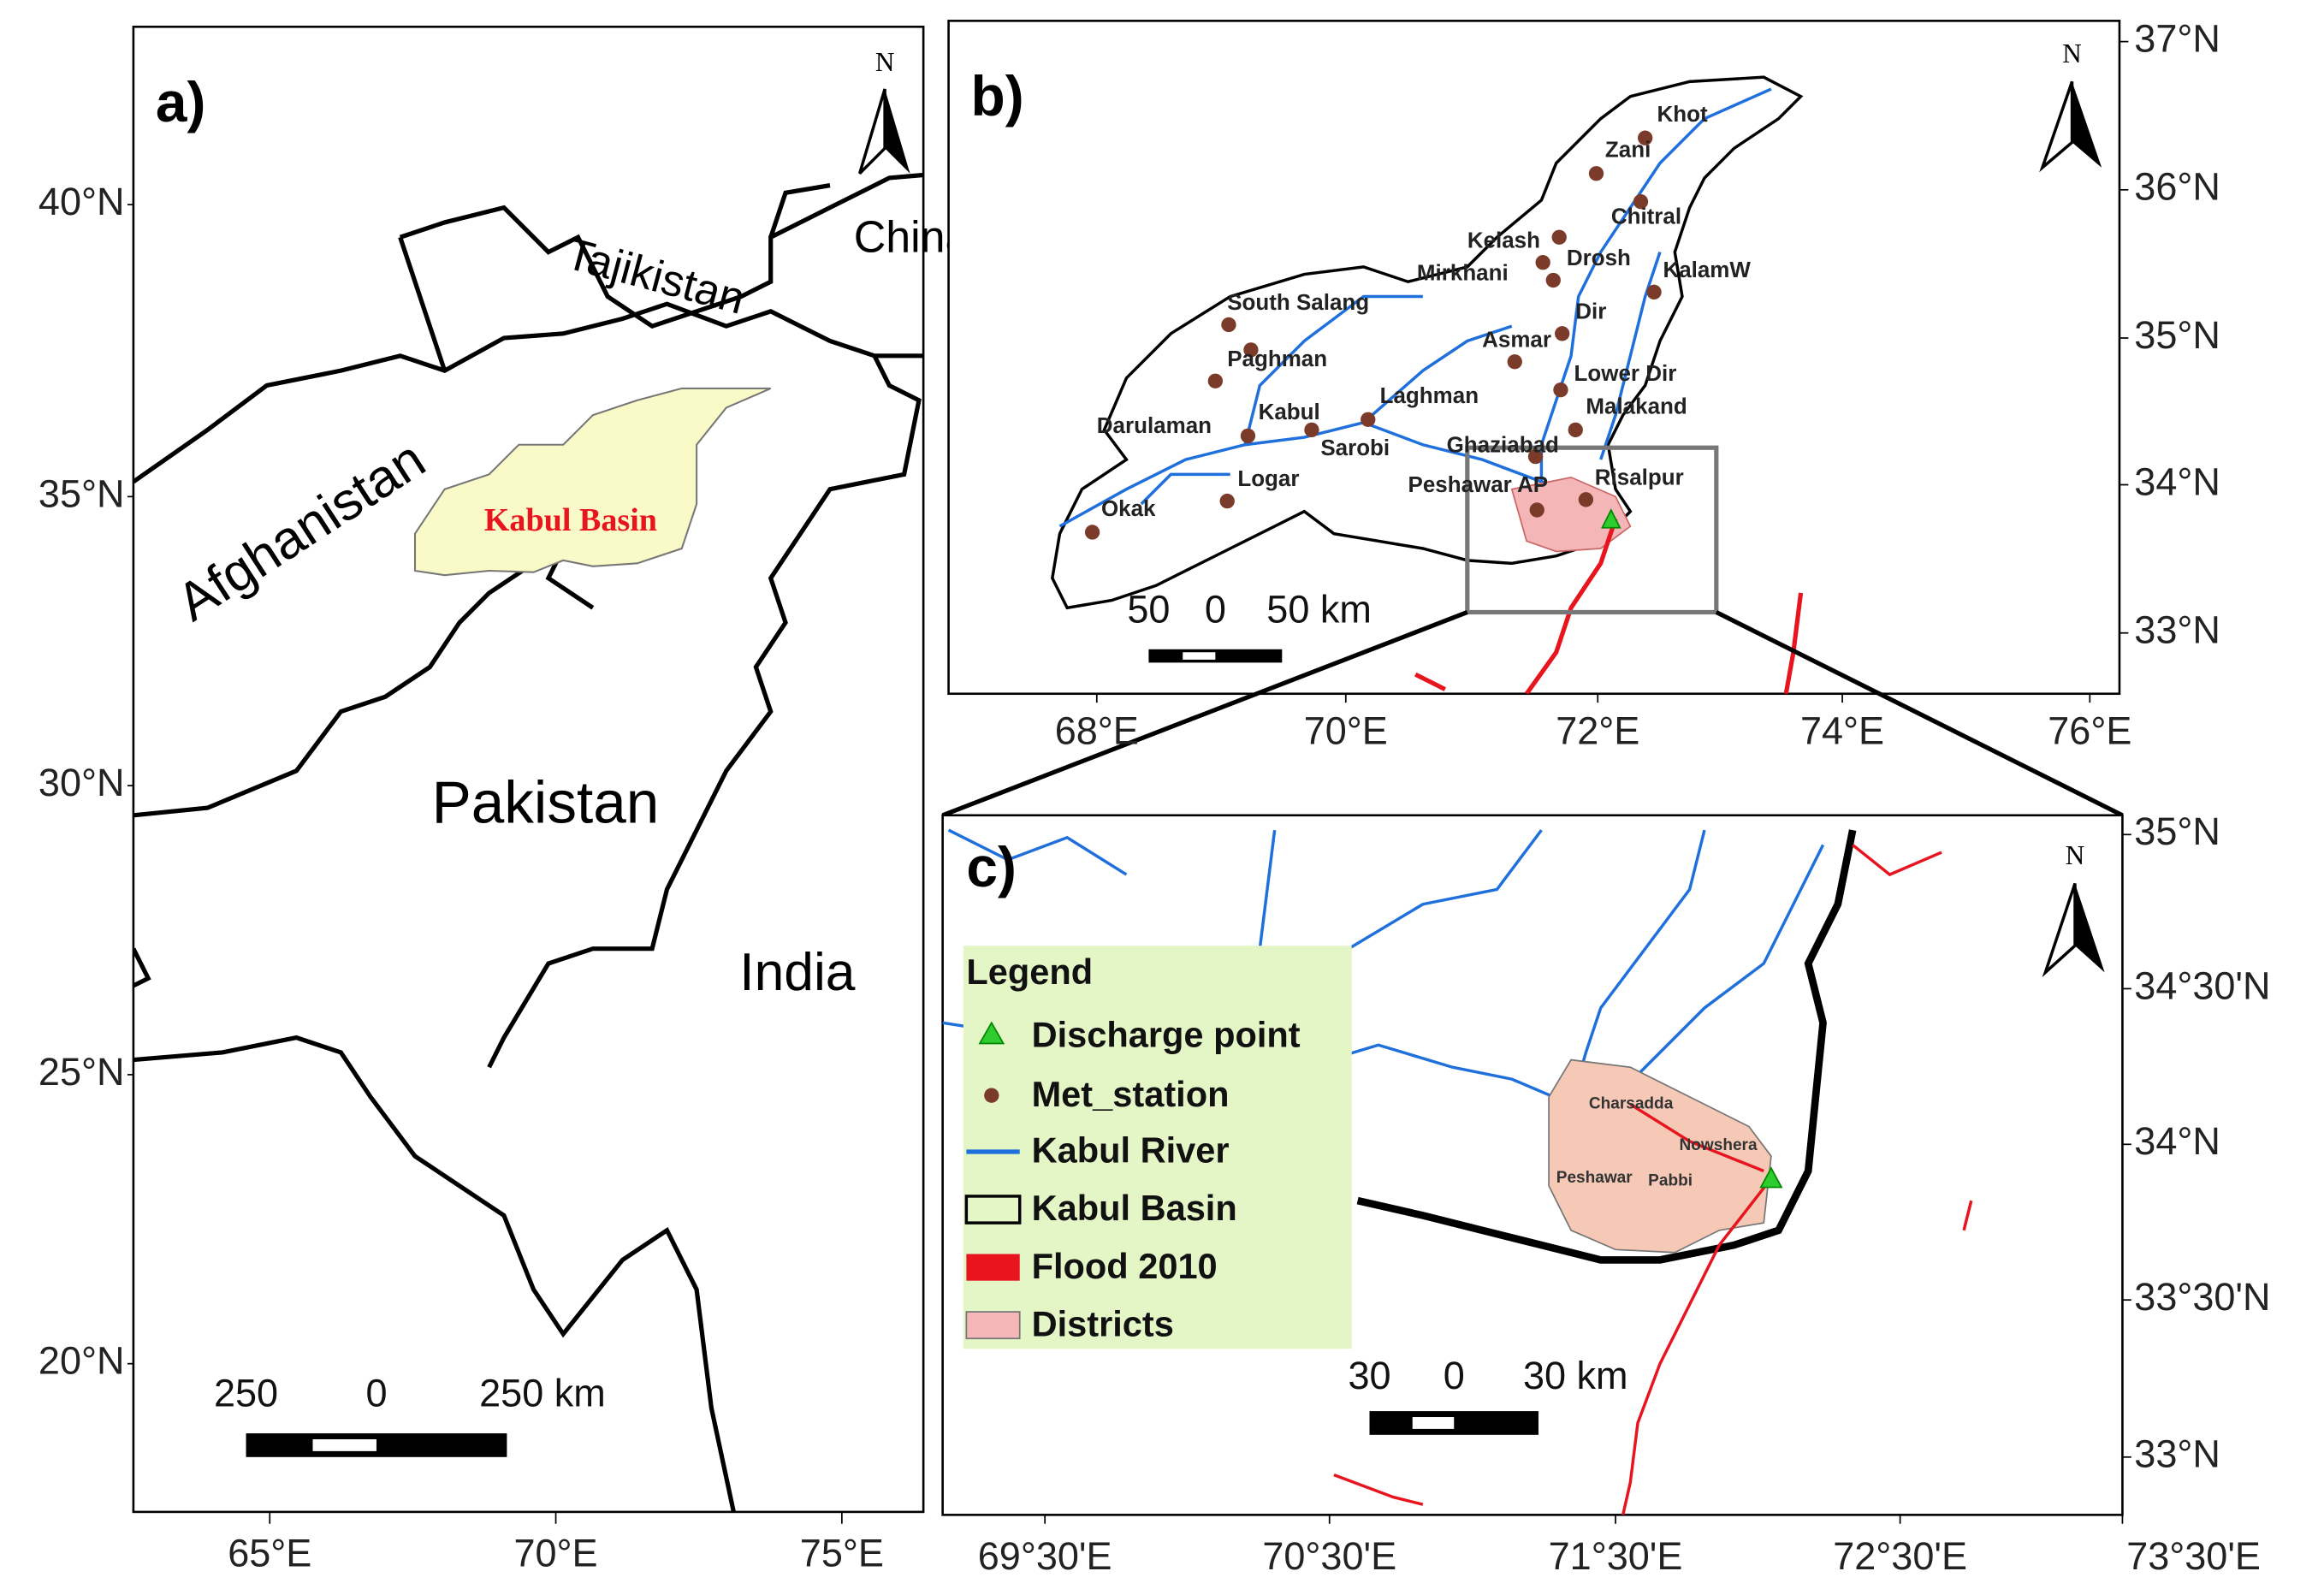  Describe the element at coordinates (1900, 1556) in the screenshot. I see `x-tick-label: 72°30'E` at that location.